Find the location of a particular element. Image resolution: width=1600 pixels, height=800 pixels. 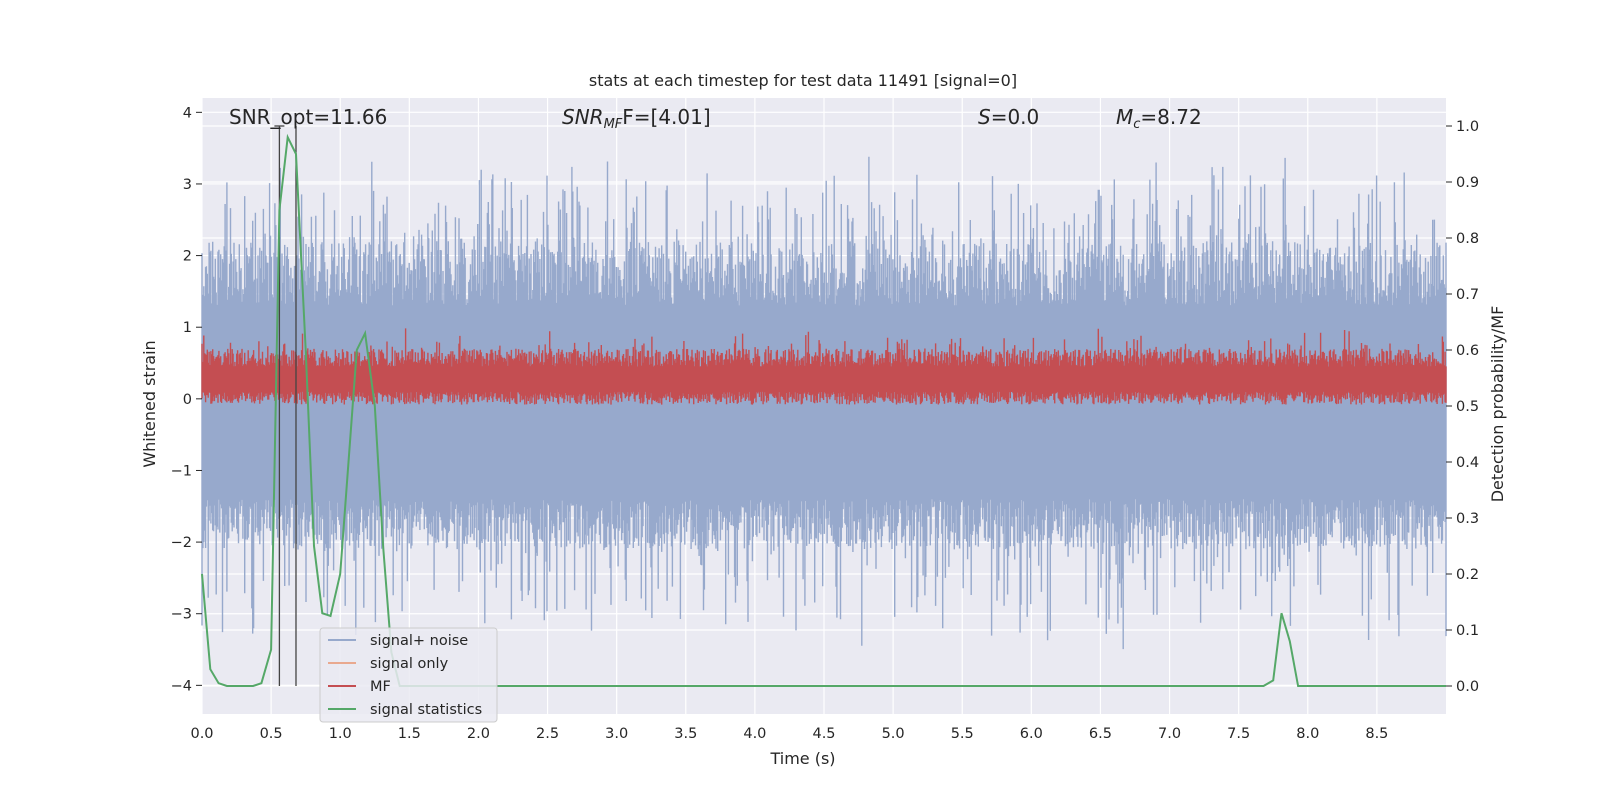

x-tick-label: 4.5 is located at coordinates (823, 734).